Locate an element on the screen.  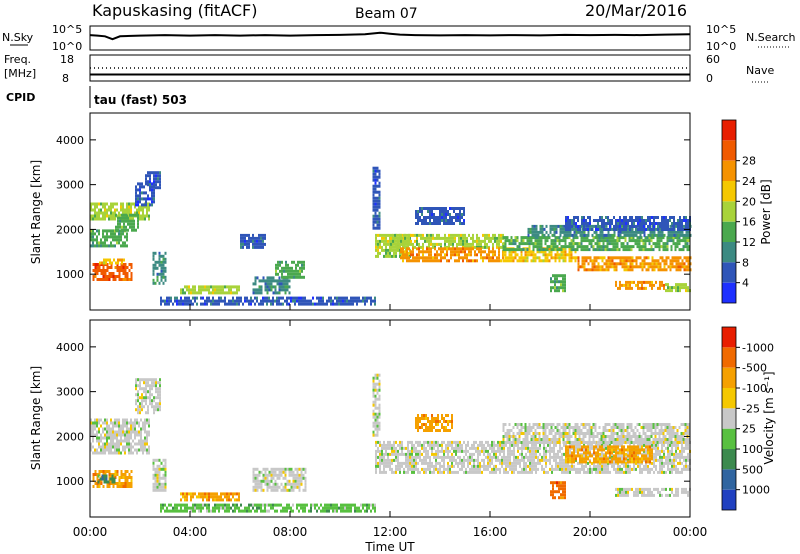
colorbar-tick-label-2: 100 is located at coordinates (752, 449).